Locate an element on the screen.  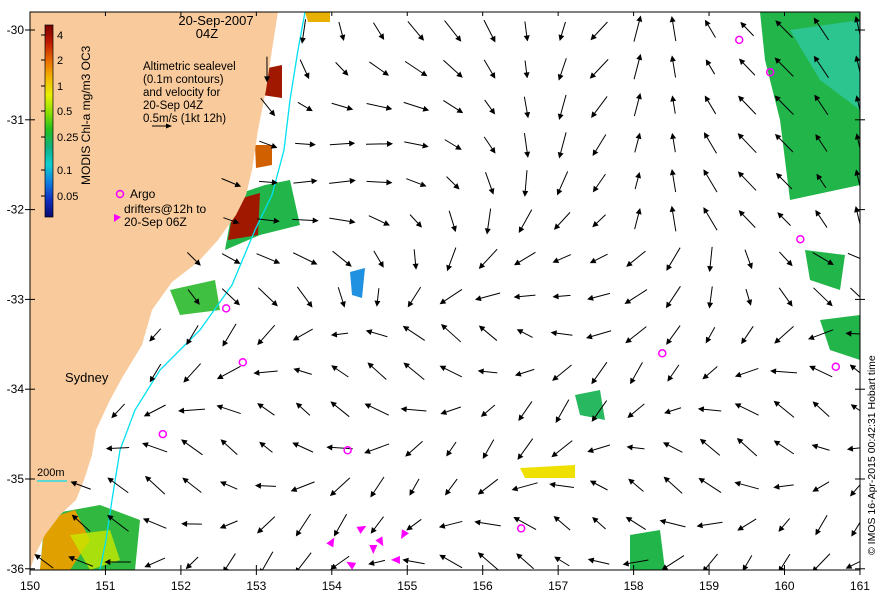
lon-tick-label: 159 is located at coordinates (709, 586).